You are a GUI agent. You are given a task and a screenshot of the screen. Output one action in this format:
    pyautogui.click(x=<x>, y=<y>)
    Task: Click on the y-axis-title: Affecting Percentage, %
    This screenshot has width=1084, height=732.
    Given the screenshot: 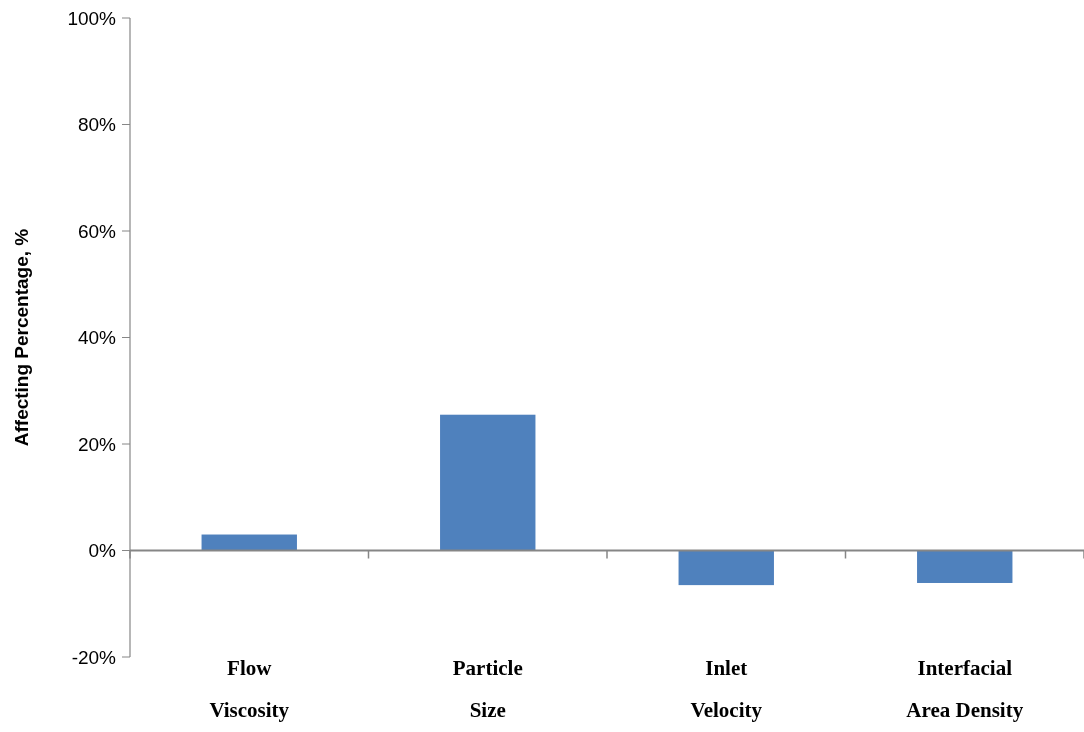 What is the action you would take?
    pyautogui.click(x=21, y=337)
    